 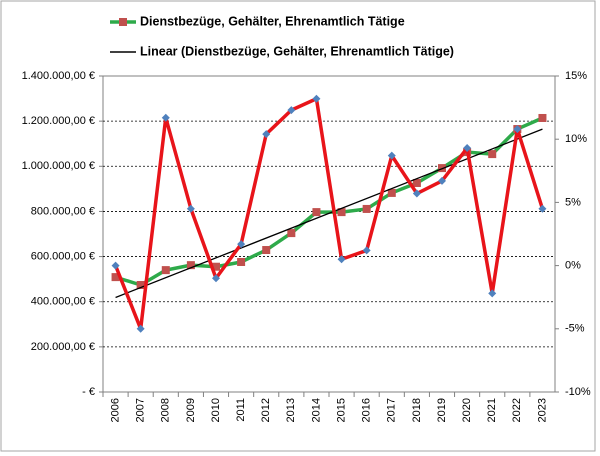 What do you see at coordinates (166, 410) in the screenshot?
I see `x-tick-label: 2008` at bounding box center [166, 410].